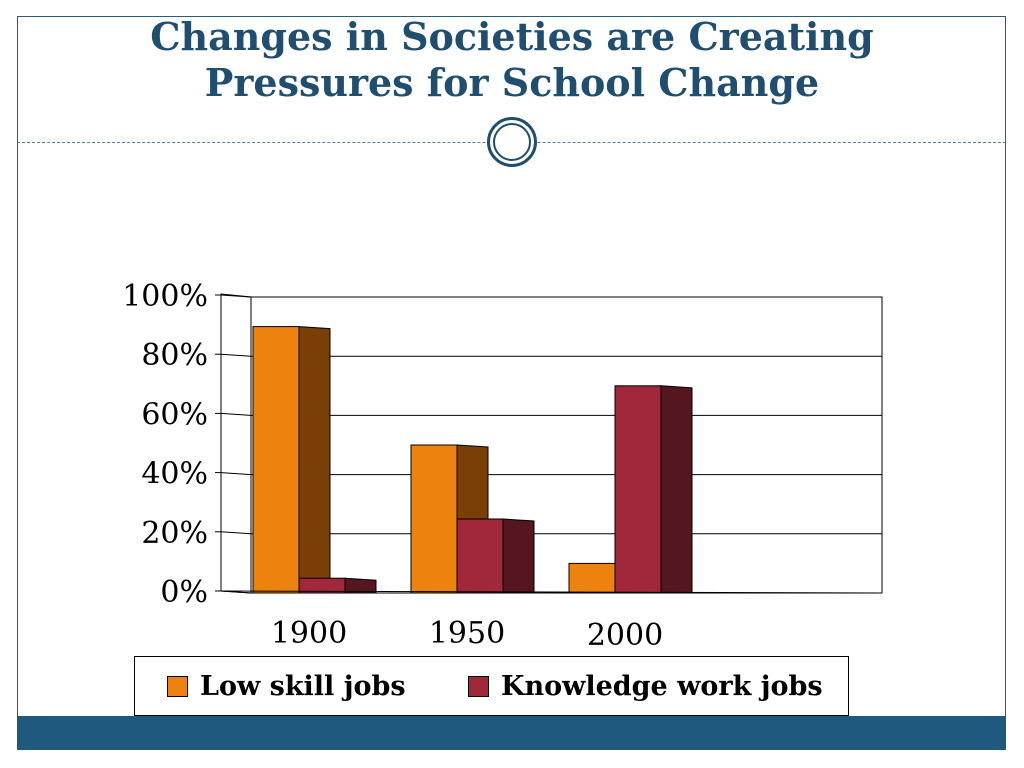 Image resolution: width=1024 pixels, height=768 pixels. Describe the element at coordinates (518, 556) in the screenshot. I see `bar-side-knowledge-work-1950` at that location.